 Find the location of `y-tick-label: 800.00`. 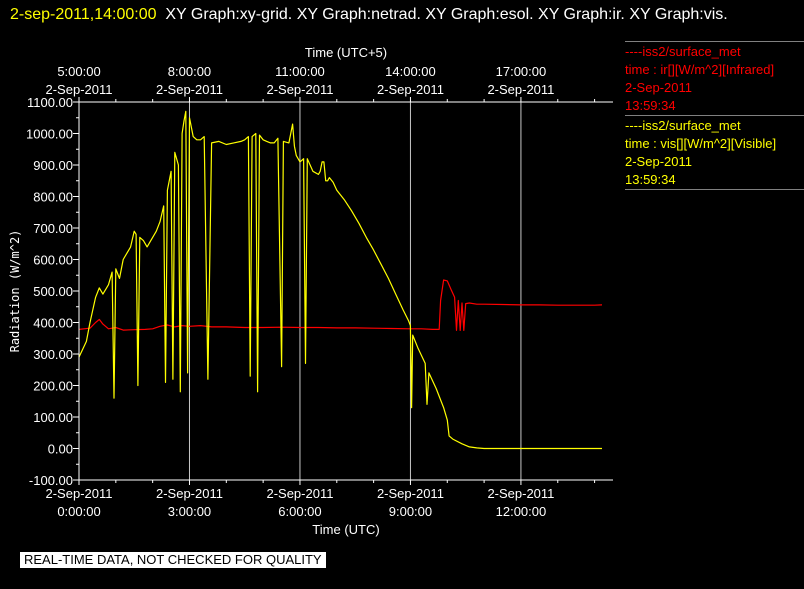

y-tick-label: 800.00 is located at coordinates (53, 197).